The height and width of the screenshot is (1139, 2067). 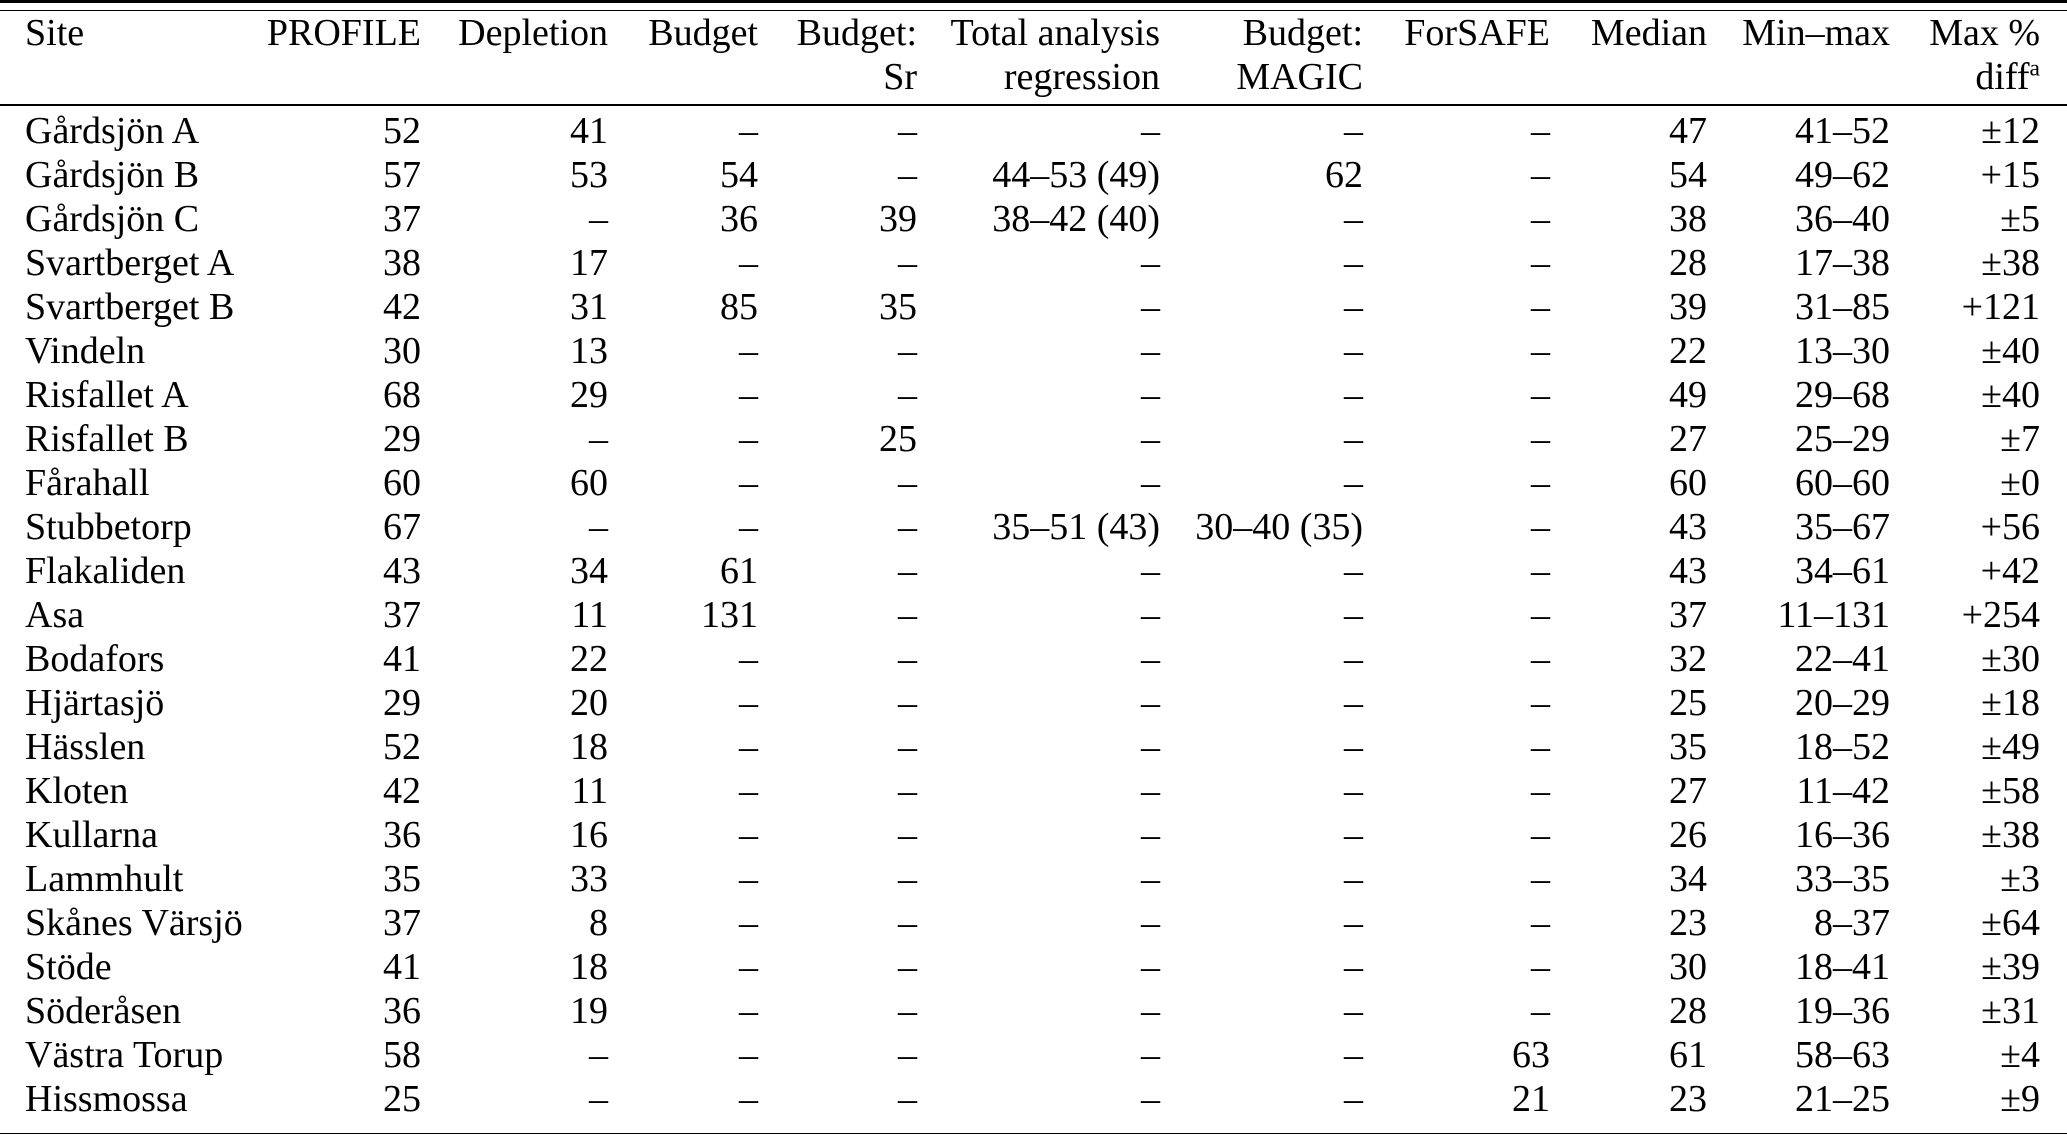 What do you see at coordinates (108, 527) in the screenshot?
I see `site-cell: Stubbetorp` at bounding box center [108, 527].